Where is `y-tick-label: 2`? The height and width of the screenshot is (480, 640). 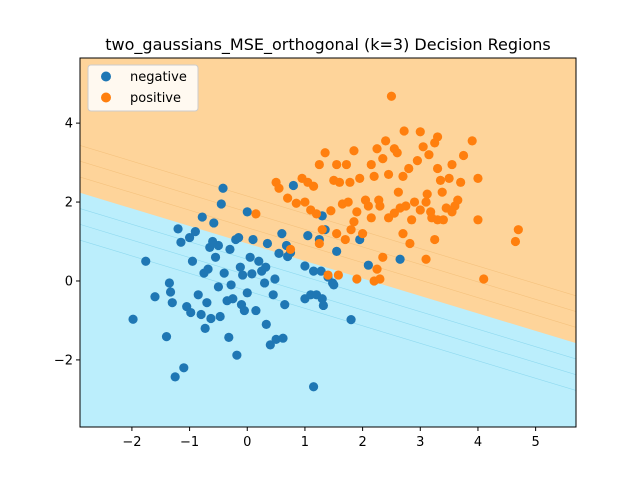
y-tick-label: 2 is located at coordinates (69, 203).